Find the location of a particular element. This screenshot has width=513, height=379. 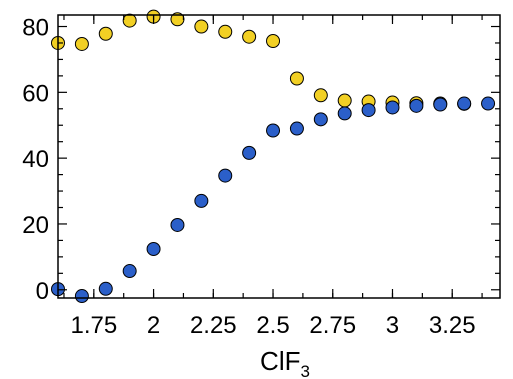

y-tick-label: 20 is located at coordinates (35, 225).